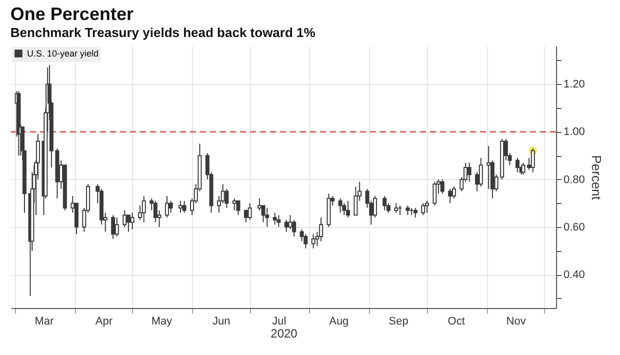  Describe the element at coordinates (574, 180) in the screenshot. I see `y-tick-label: 0.80` at that location.